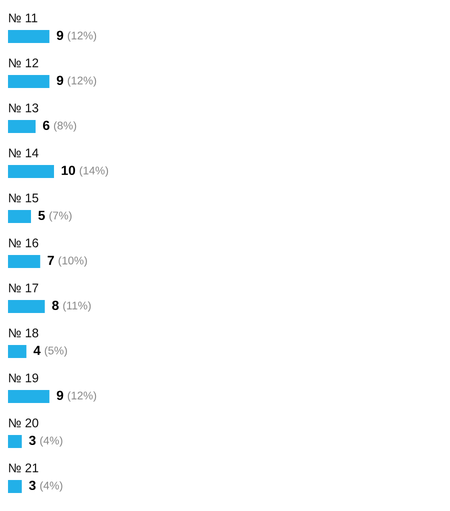 Image resolution: width=450 pixels, height=511 pixels. What do you see at coordinates (23, 18) in the screenshot?
I see `y-tick-label: № 11` at bounding box center [23, 18].